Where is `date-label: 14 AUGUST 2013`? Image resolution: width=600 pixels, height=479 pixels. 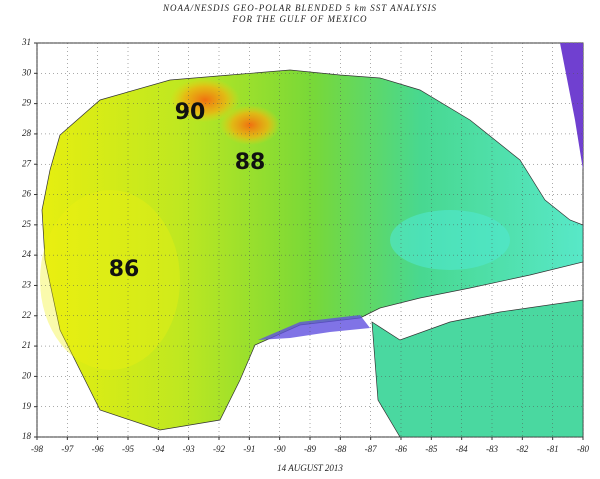 date-label: 14 AUGUST 2013 is located at coordinates (310, 468).